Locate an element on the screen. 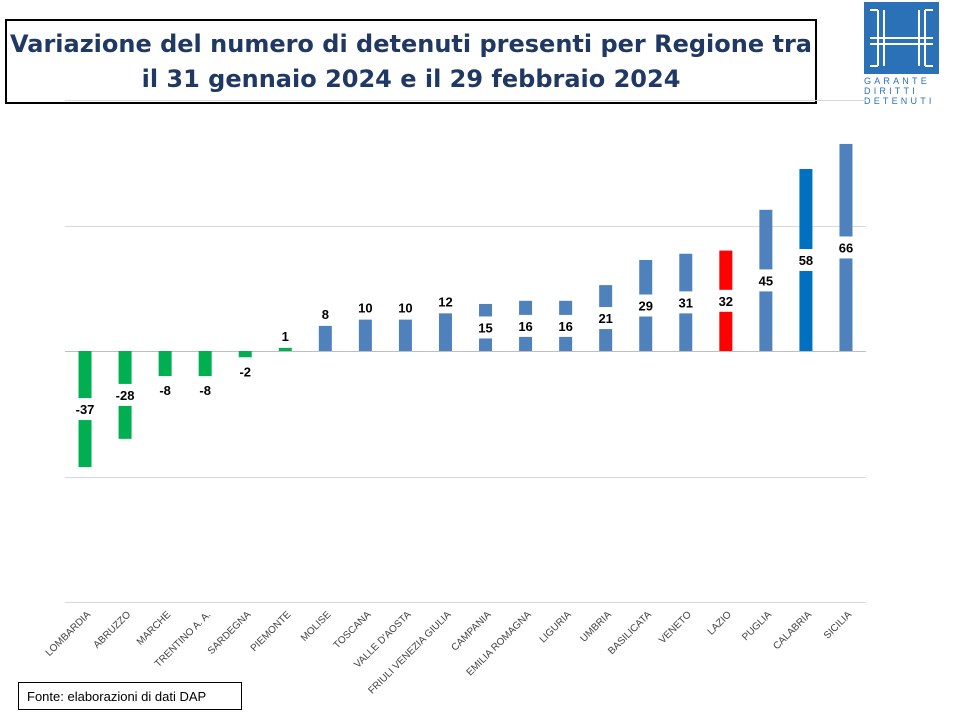  data-label: 58 is located at coordinates (806, 260).